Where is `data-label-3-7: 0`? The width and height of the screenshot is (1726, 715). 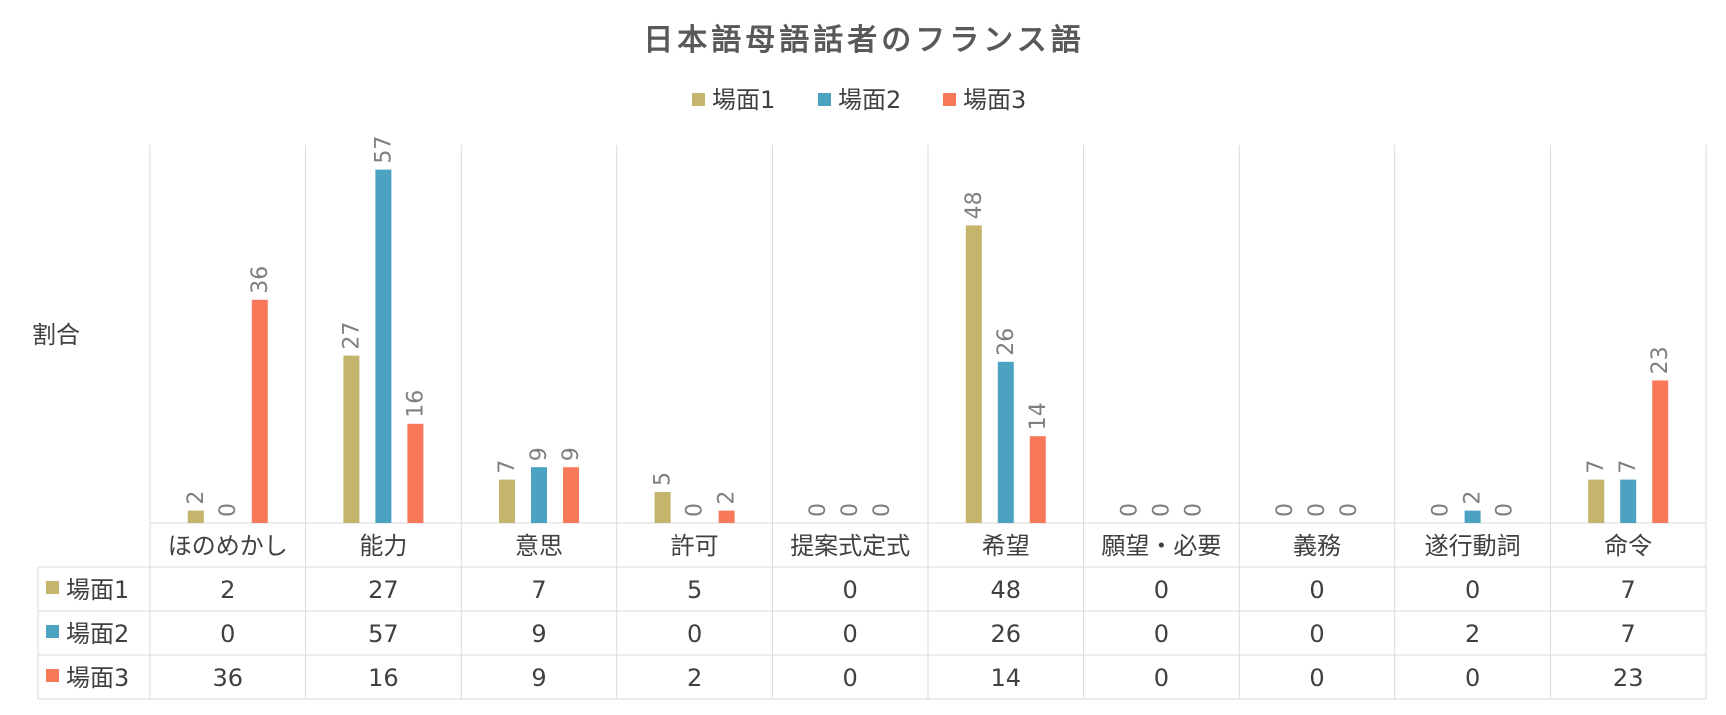 data-label-3-7: 0 is located at coordinates (1193, 510).